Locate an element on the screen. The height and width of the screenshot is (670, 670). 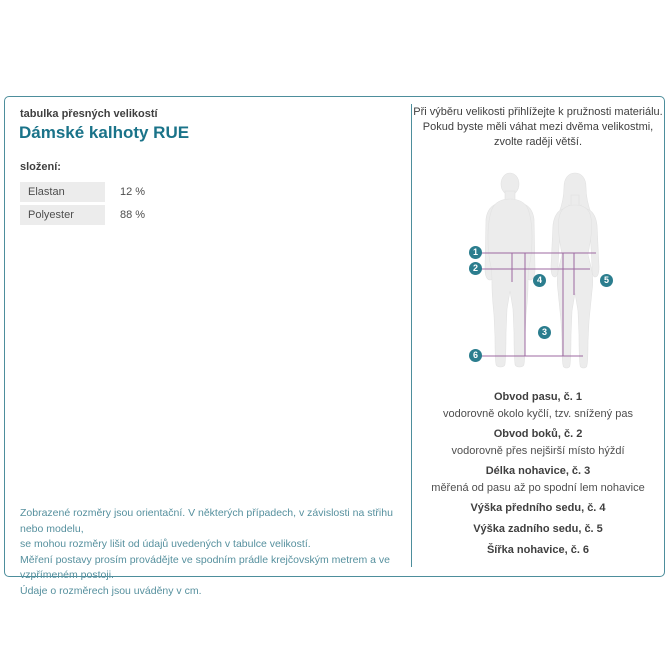
sheet-subtitle: tabulka přesných velikostí is located at coordinates (89, 114).